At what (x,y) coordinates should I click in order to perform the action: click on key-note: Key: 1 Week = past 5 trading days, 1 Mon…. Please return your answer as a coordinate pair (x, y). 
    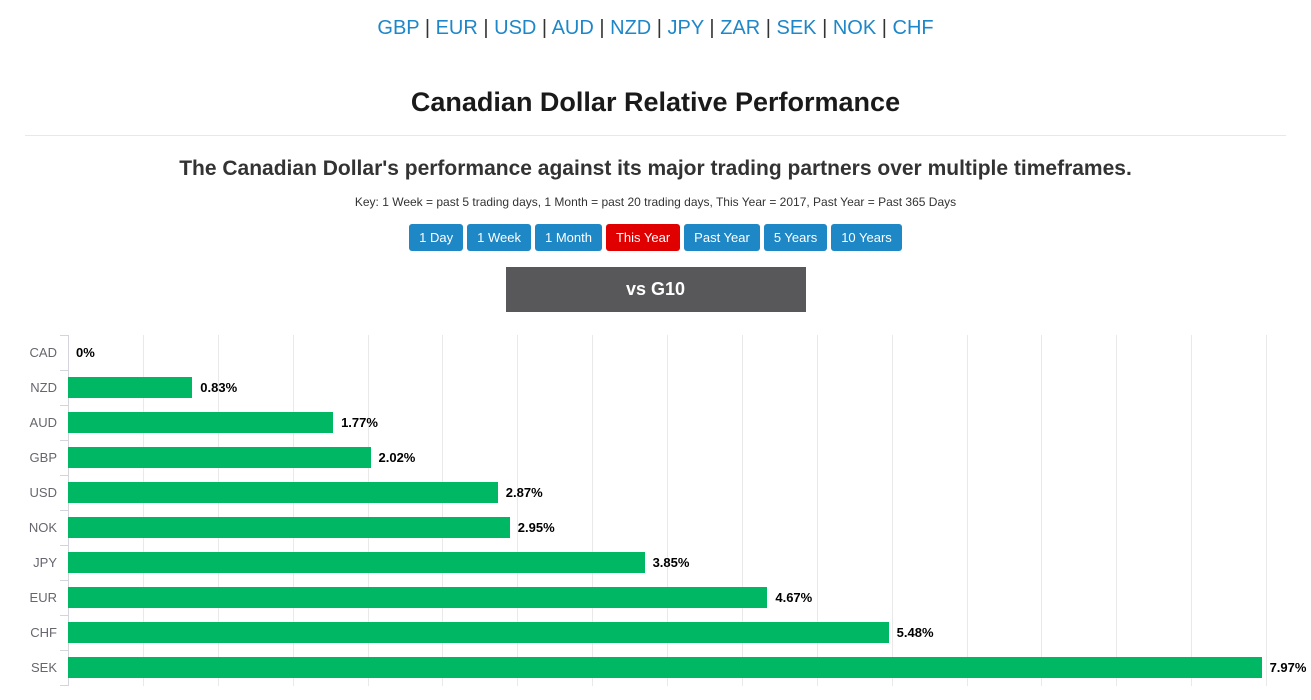
    Looking at the image, I should click on (655, 202).